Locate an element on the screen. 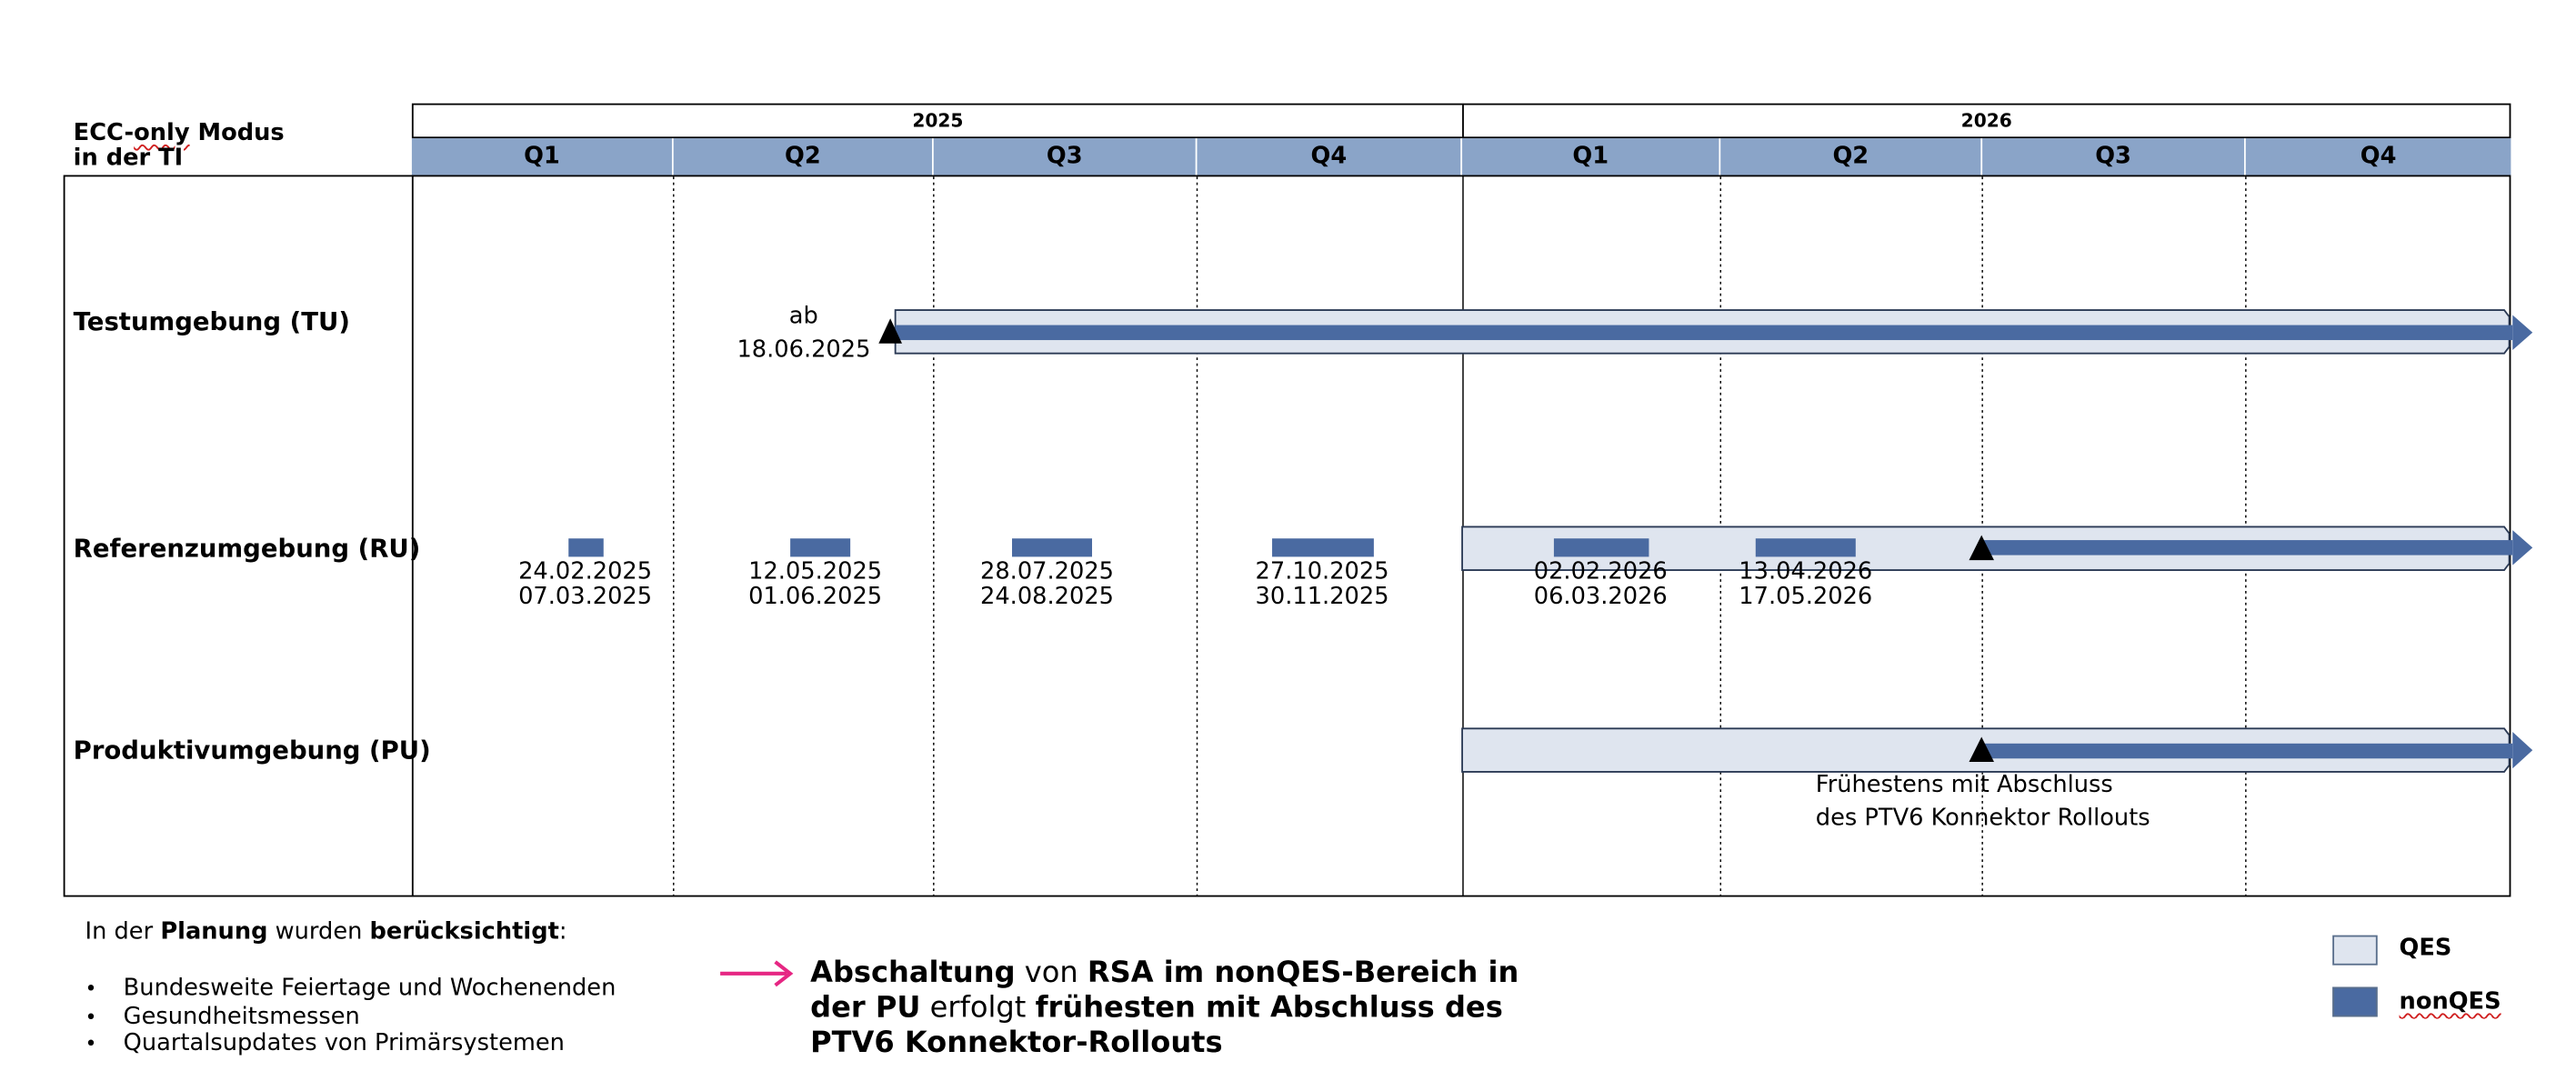 The width and height of the screenshot is (2576, 1091). planning-list-item: Quartalsupdates von Primärsystemen is located at coordinates (345, 1043).